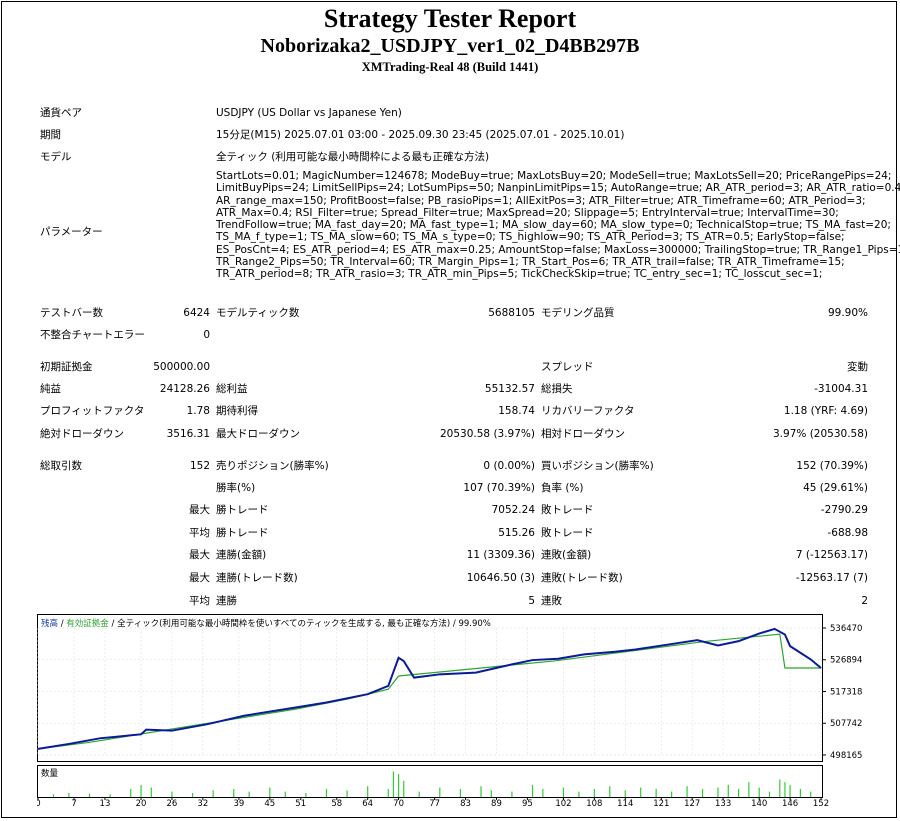  What do you see at coordinates (759, 802) in the screenshot?
I see `x-tick-label: 140` at bounding box center [759, 802].